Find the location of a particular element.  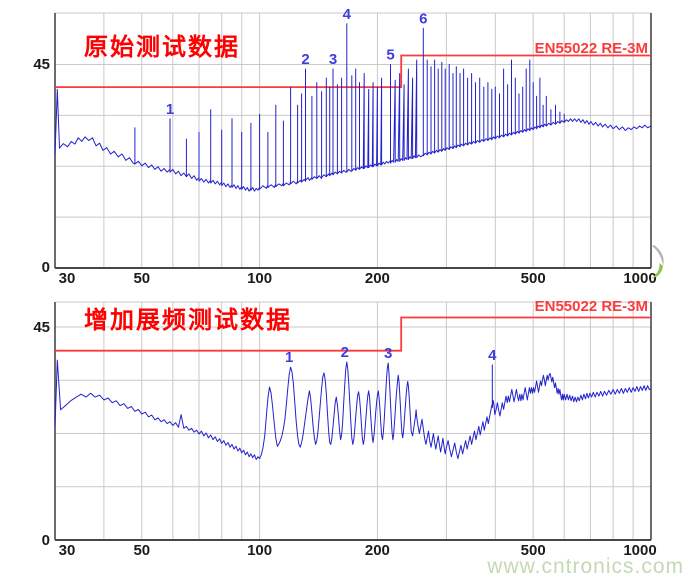

peak-marker-label: 5 is located at coordinates (390, 55).